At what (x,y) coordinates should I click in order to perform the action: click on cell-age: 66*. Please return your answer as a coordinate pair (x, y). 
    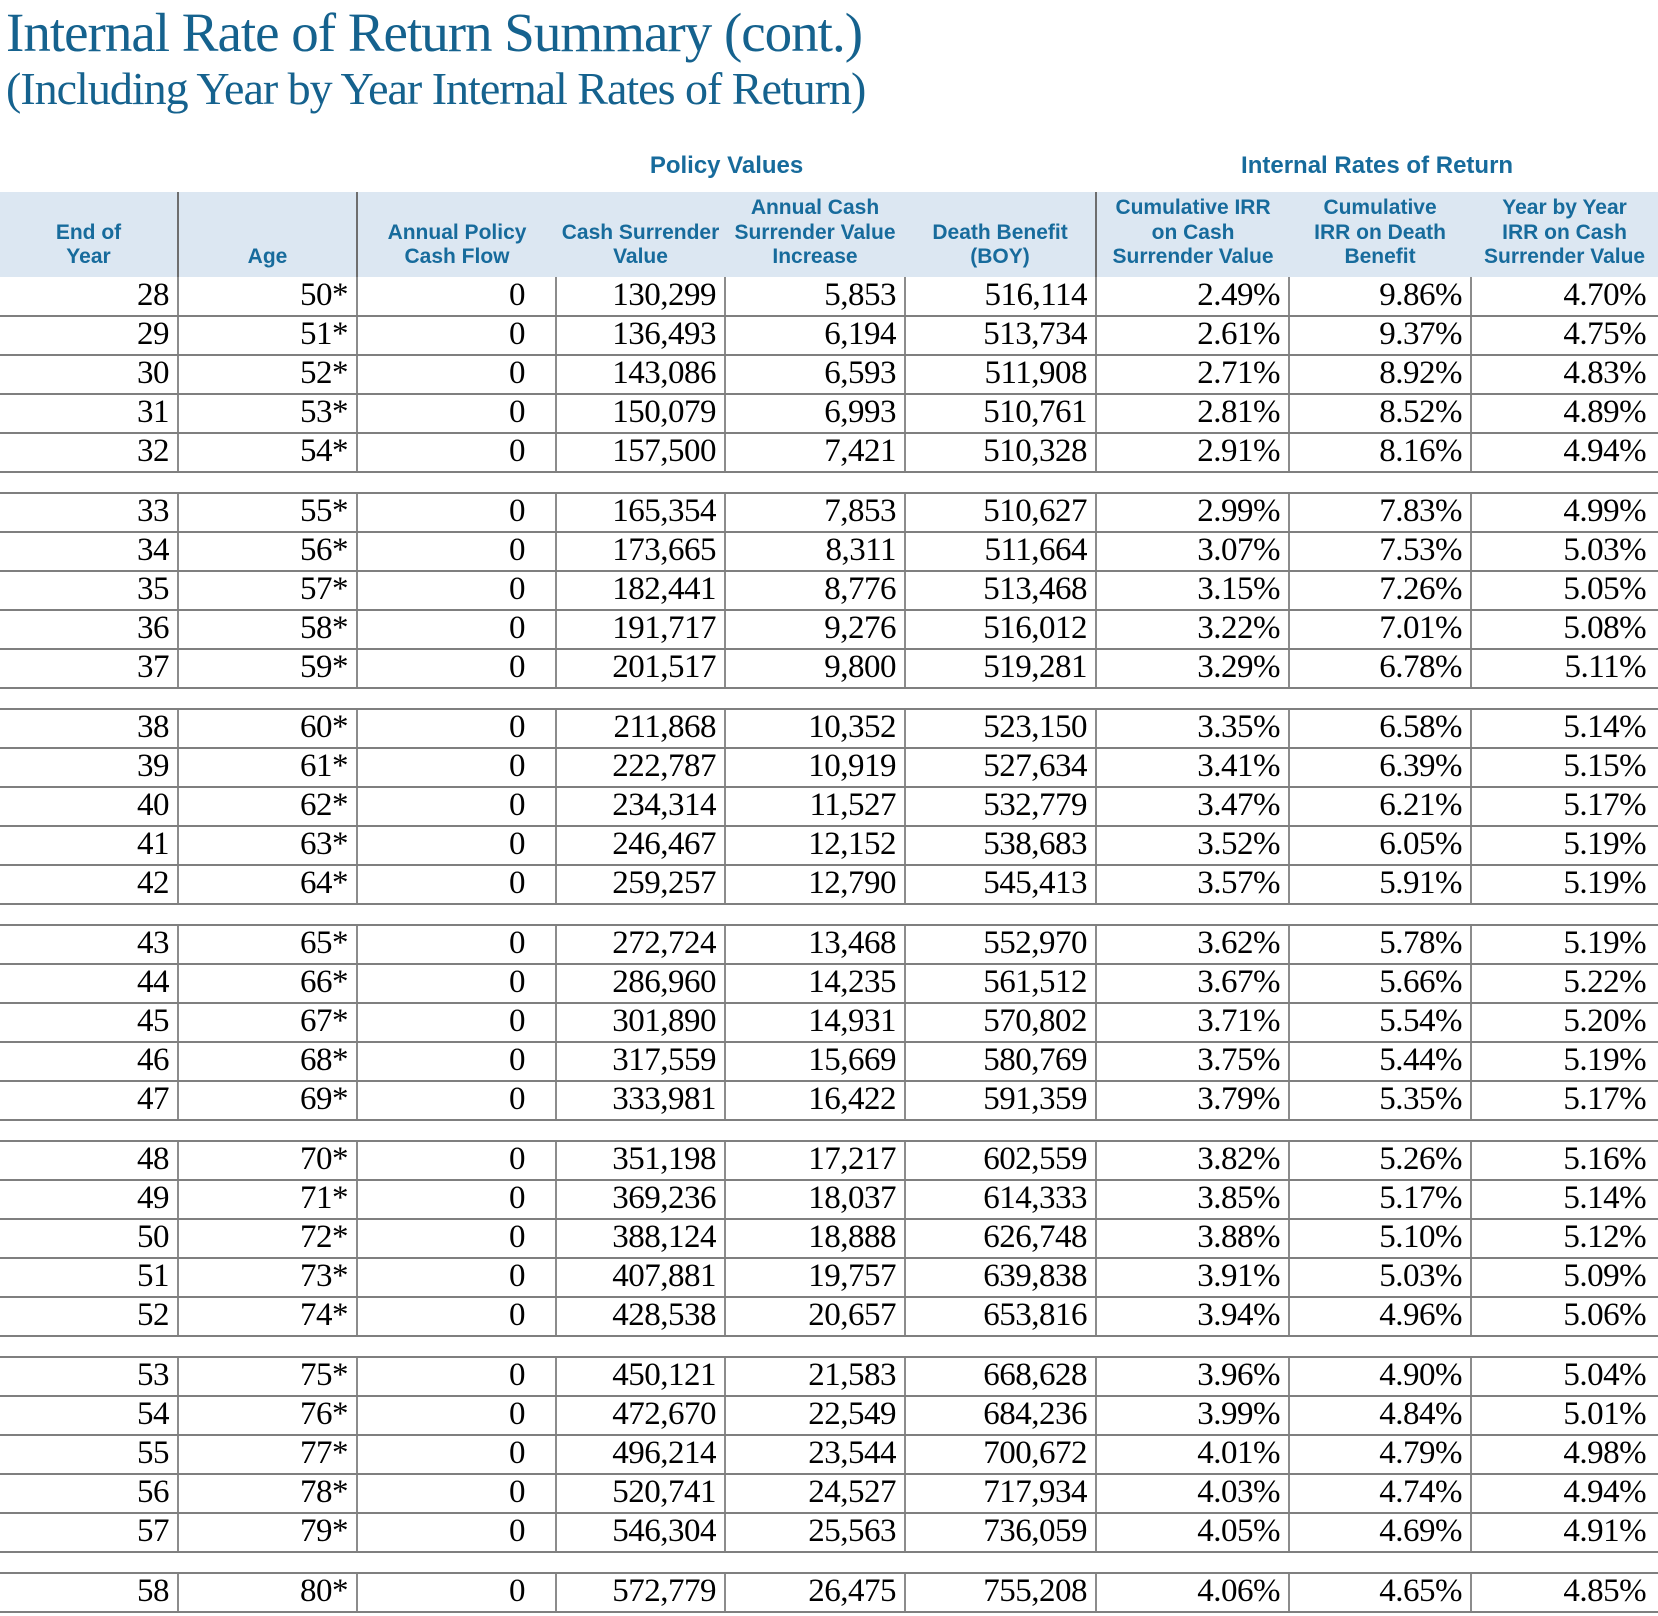
    Looking at the image, I should click on (268, 984).